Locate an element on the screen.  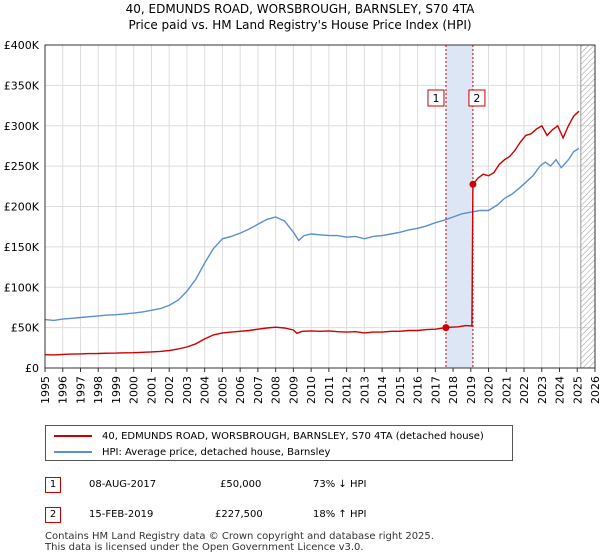
transaction-hpi: 73% ↓ HPI is located at coordinates (340, 484).